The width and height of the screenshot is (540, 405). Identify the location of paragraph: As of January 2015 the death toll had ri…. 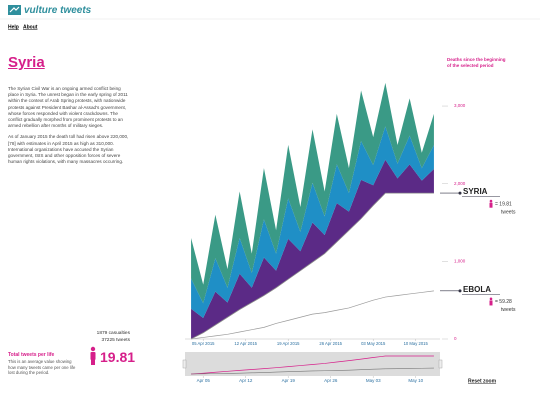
(68, 149).